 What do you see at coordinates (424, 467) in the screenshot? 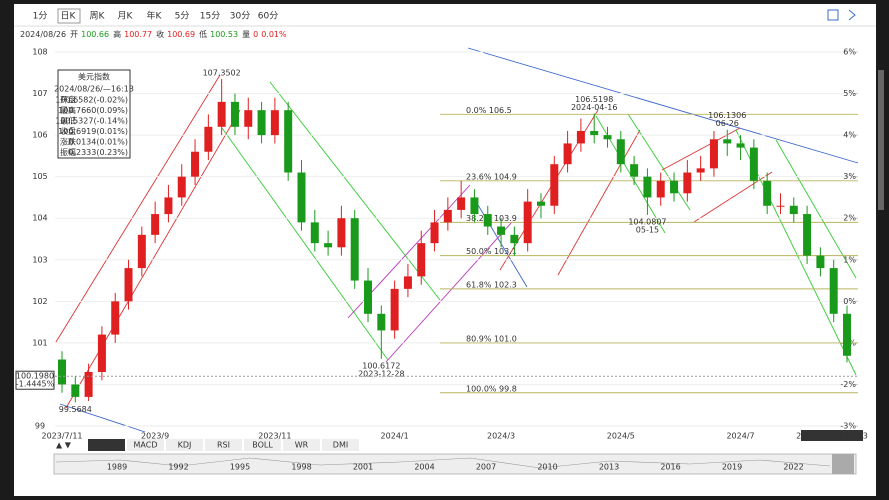
I see `navigator-year: 2004` at bounding box center [424, 467].